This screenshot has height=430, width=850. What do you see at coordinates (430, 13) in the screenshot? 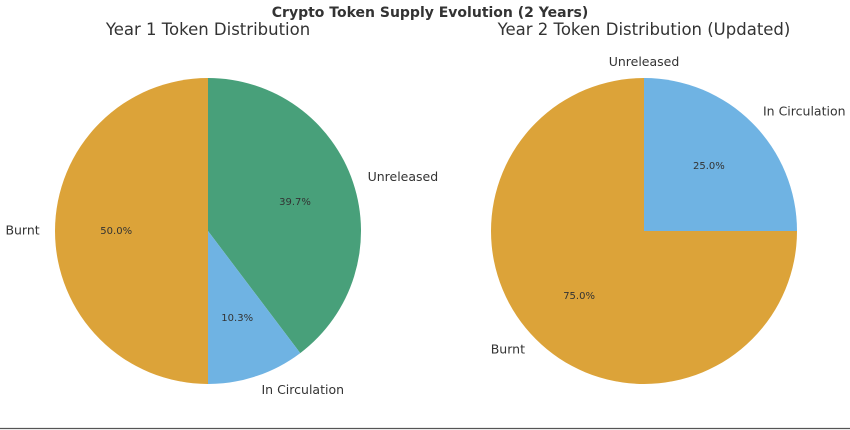
I see `figure-title: Crypto Token Supply Evolution (2 Years)` at bounding box center [430, 13].